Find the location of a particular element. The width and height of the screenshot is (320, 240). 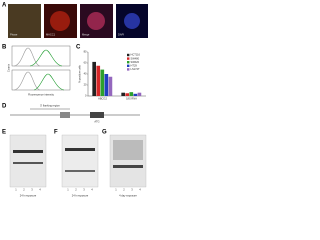

panel-label: D is located at coordinates (4, 107).